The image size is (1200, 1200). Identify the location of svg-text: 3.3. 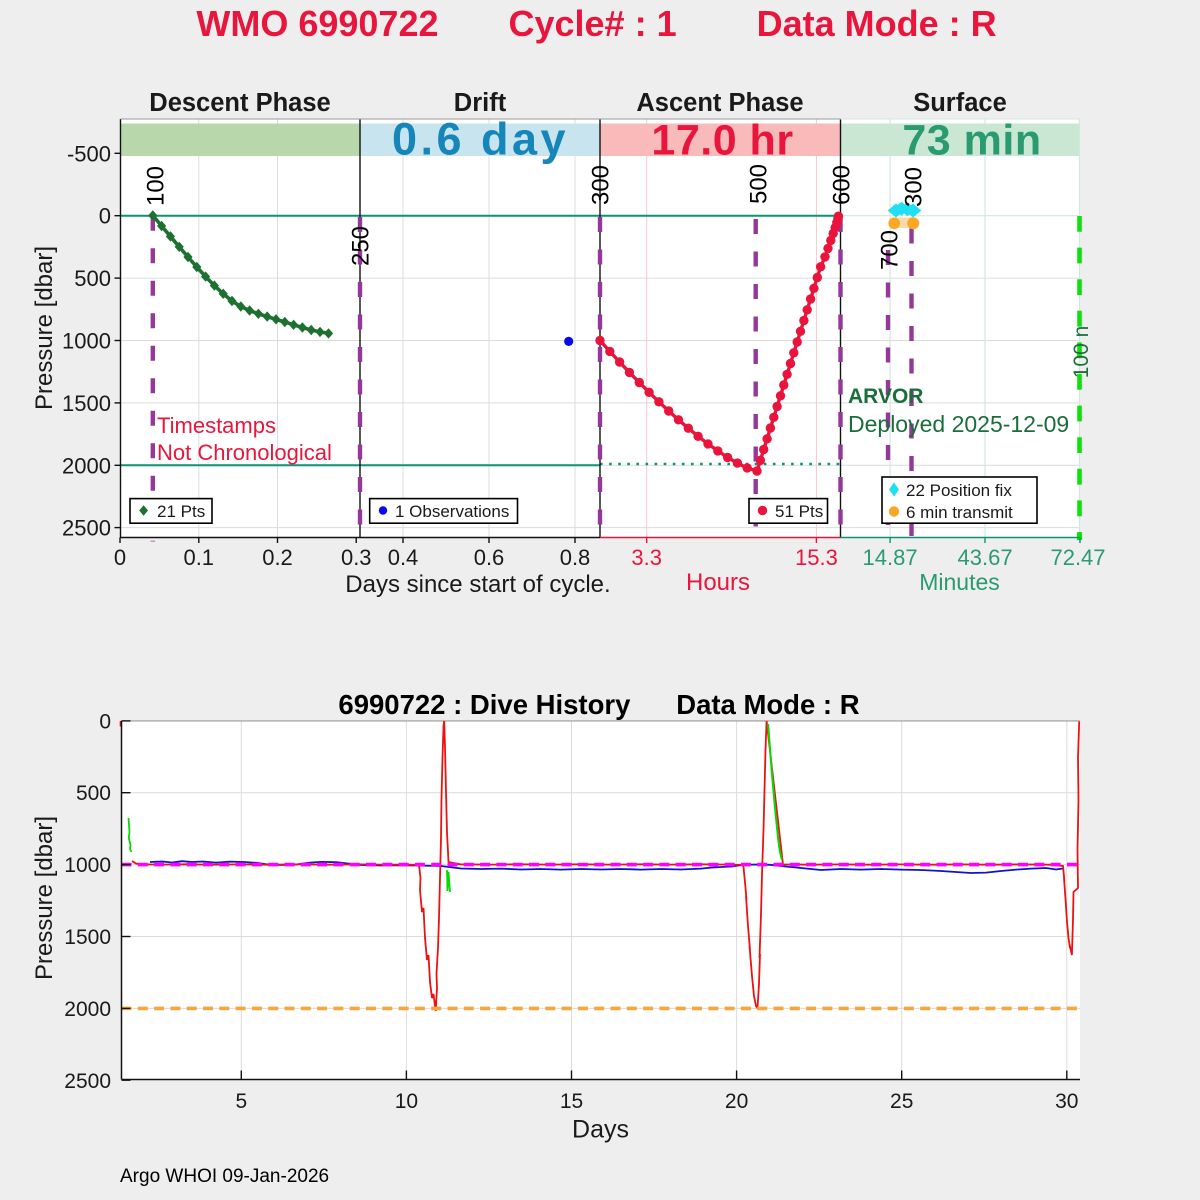
(646, 557).